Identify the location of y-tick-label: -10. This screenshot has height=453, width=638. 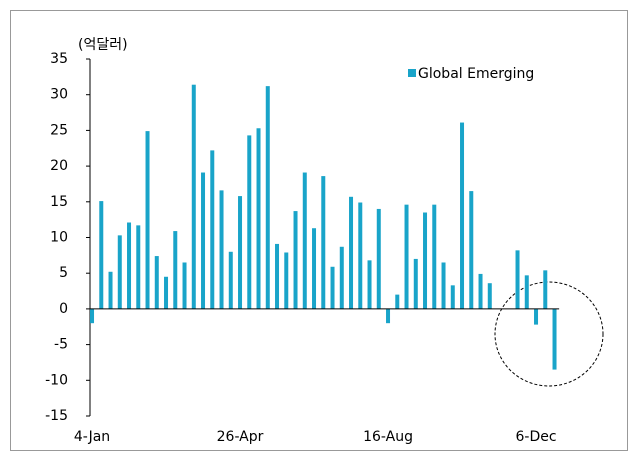
(56, 380).